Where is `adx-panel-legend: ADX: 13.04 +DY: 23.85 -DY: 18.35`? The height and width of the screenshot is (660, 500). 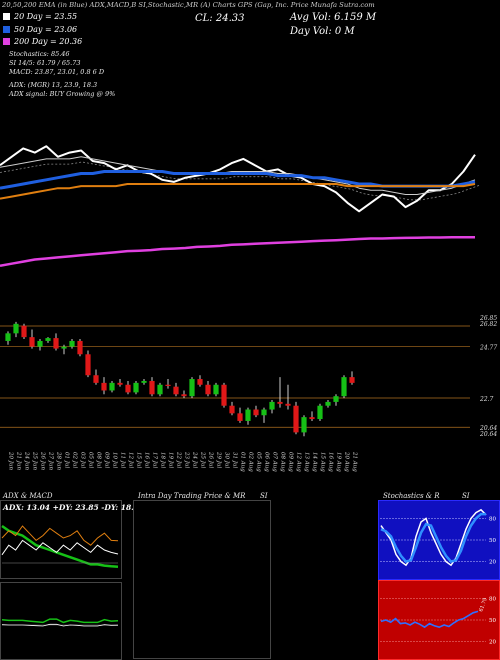 adx-panel-legend: ADX: 13.04 +DY: 23.85 -DY: 18.35 is located at coordinates (74, 507).